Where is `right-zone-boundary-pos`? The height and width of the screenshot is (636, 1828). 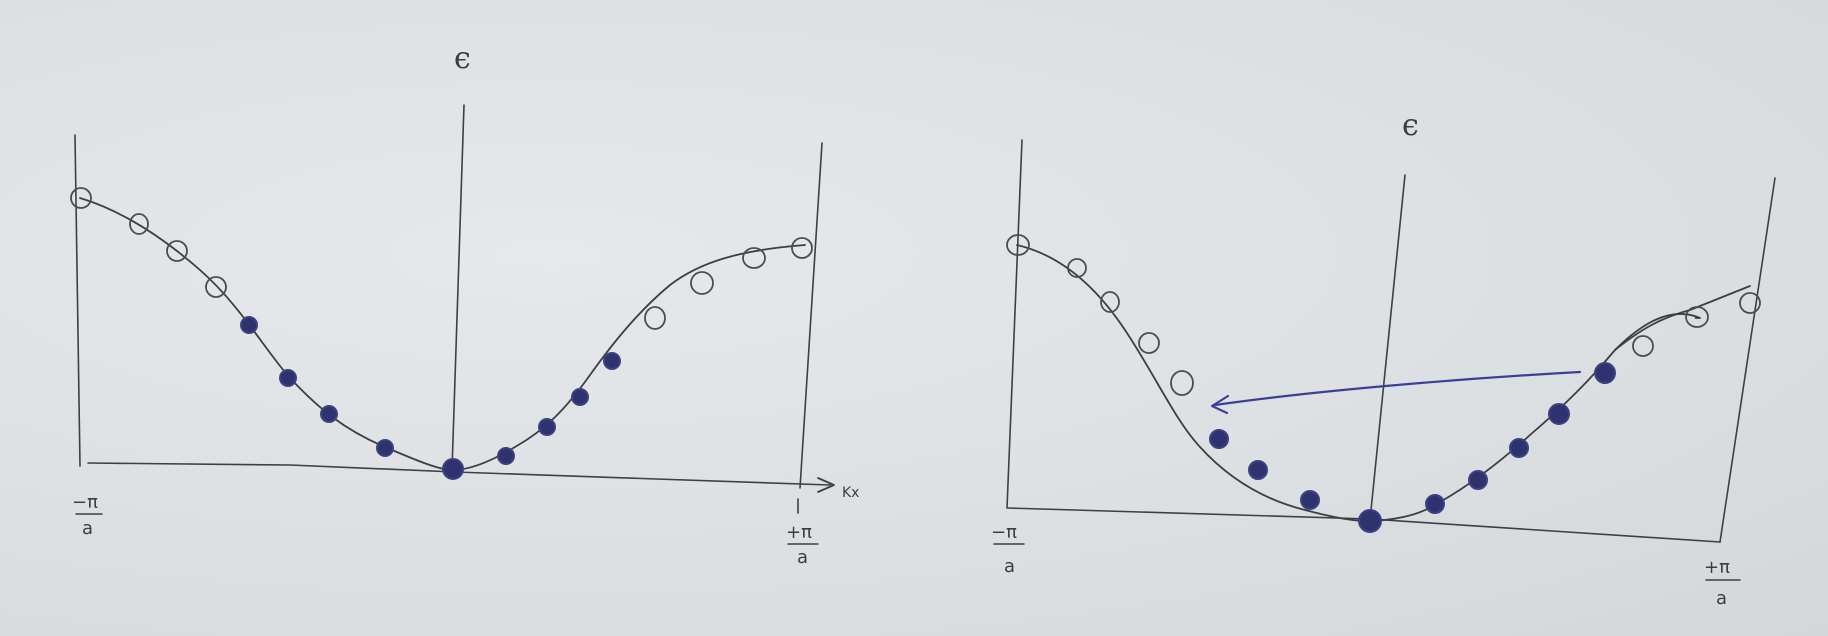
right-zone-boundary-pos is located at coordinates (1747, 360).